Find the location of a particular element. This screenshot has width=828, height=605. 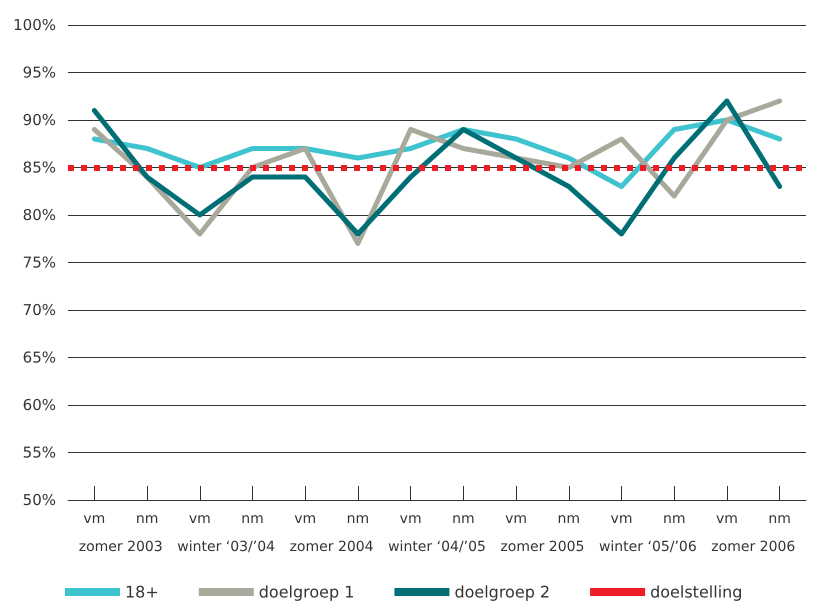

y-tick-label: 55% is located at coordinates (39, 453).